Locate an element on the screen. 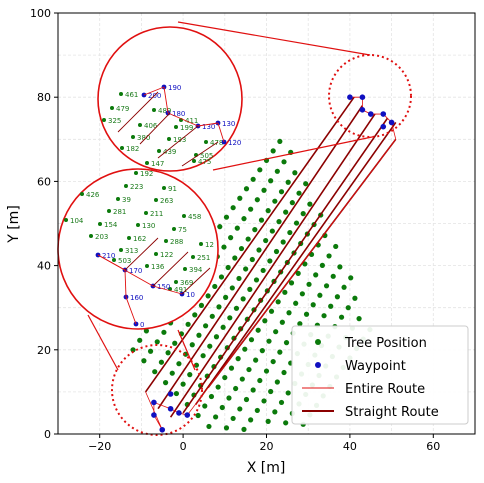 The height and width of the screenshot is (483, 484). zoom-left-tree-label: 211 is located at coordinates (156, 214).